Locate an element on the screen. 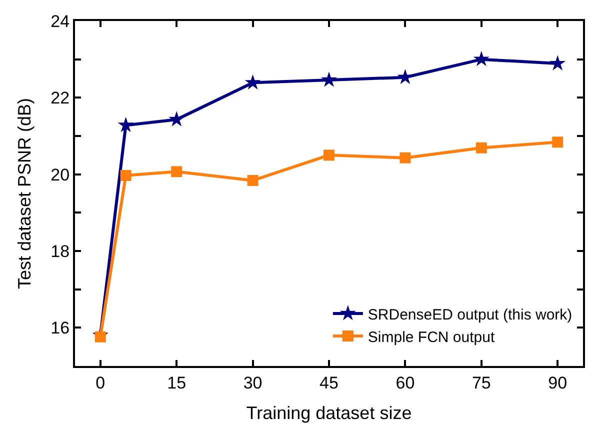  x-tick-label: 45 is located at coordinates (329, 382).